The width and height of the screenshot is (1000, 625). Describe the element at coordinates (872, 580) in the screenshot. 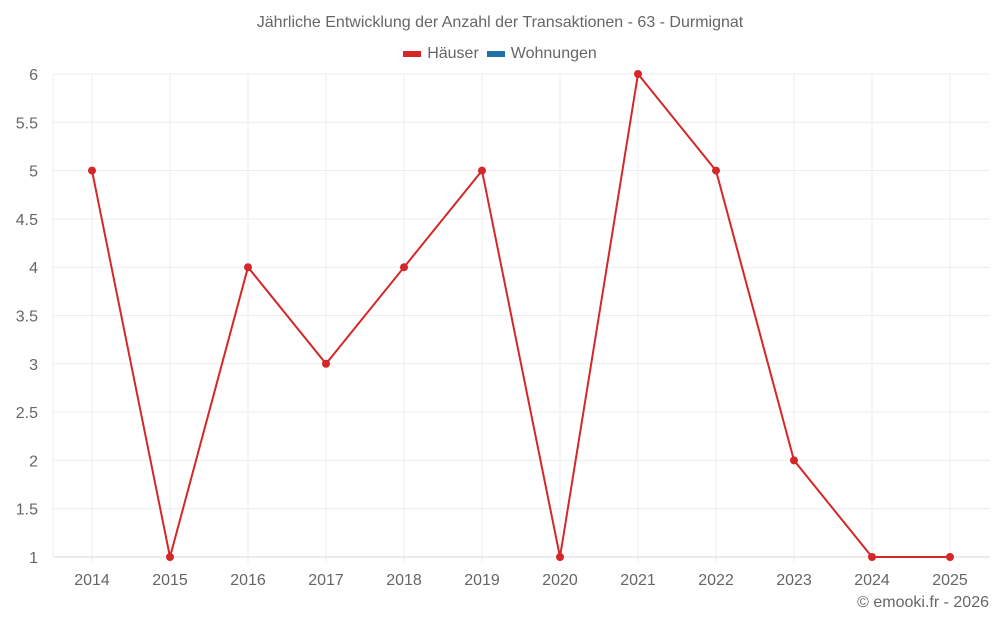

I see `x-tick-label: 2024` at that location.